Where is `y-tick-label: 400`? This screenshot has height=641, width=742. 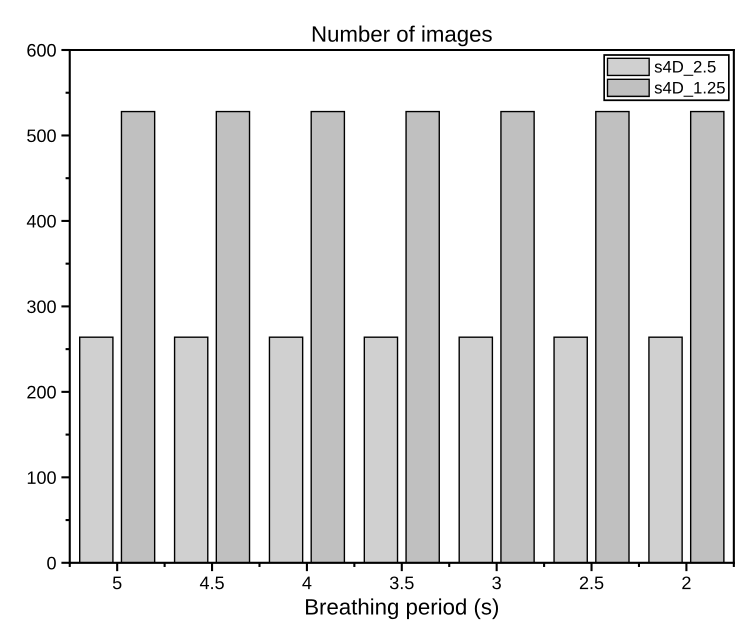 y-tick-label: 400 is located at coordinates (41, 221).